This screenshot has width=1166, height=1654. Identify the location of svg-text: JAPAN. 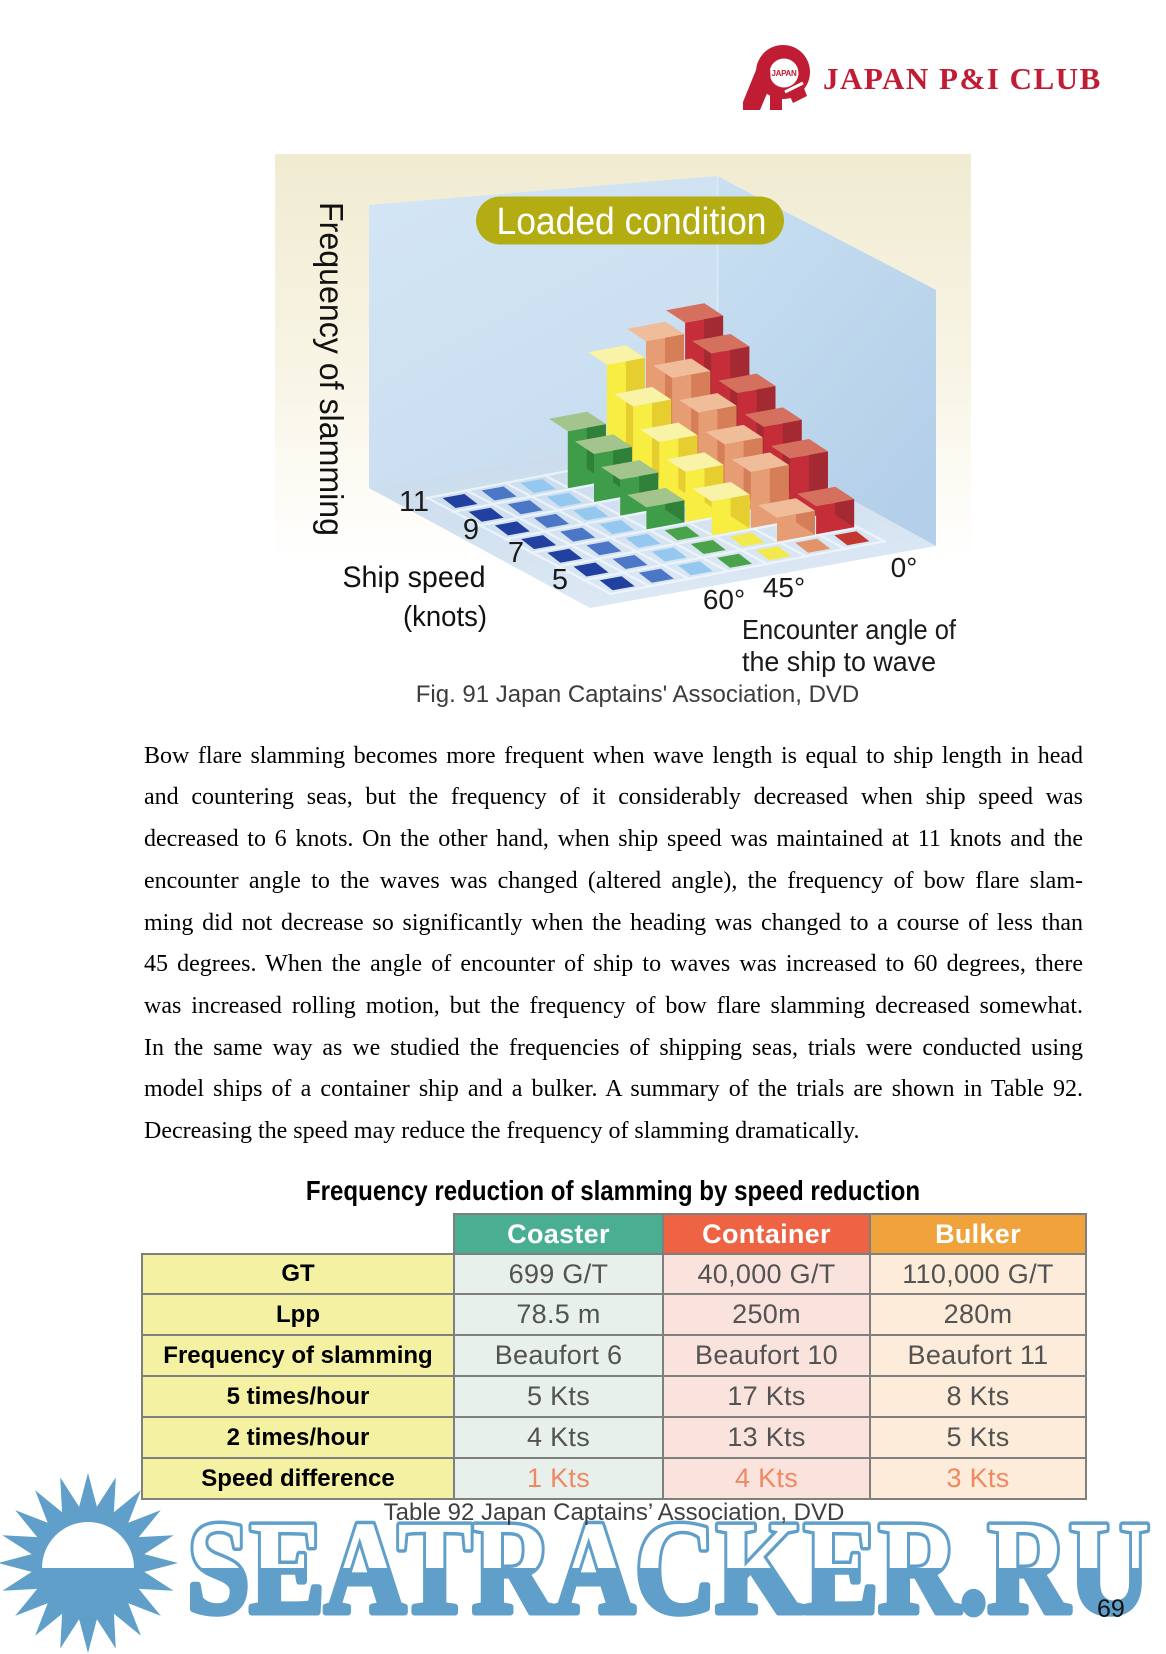
(784, 73).